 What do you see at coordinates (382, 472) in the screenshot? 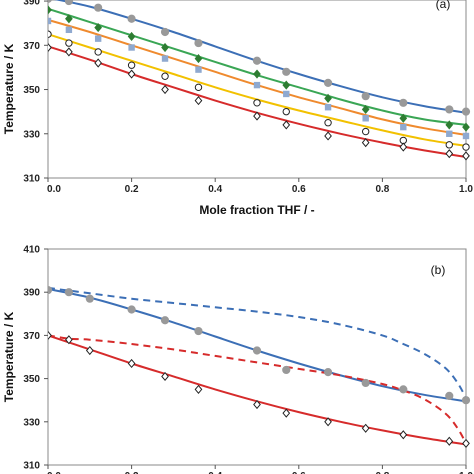
I see `x-tick-label: 0.8` at bounding box center [382, 472].